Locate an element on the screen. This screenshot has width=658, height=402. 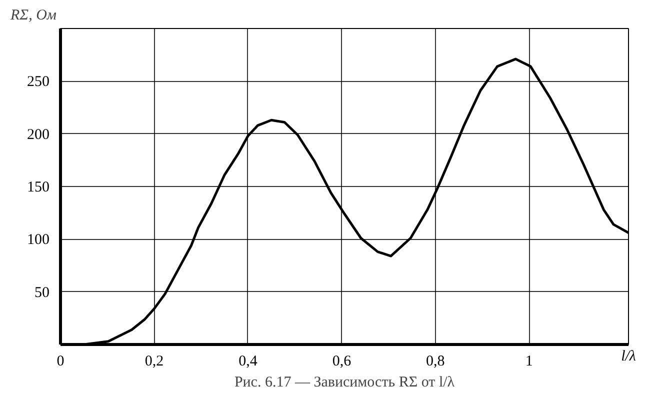
x-tick-label: 0,4 is located at coordinates (248, 362).